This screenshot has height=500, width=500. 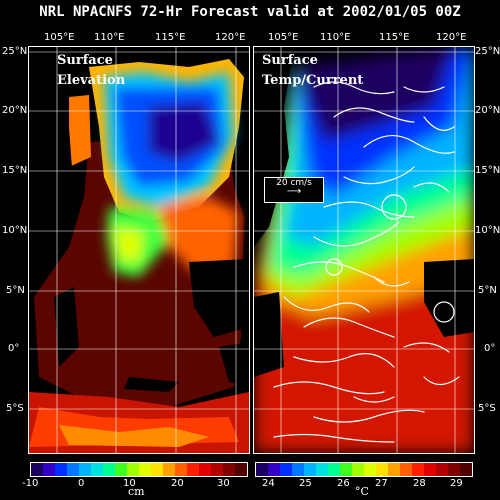 I want to click on colorbar-tick: 28, so click(x=419, y=483).